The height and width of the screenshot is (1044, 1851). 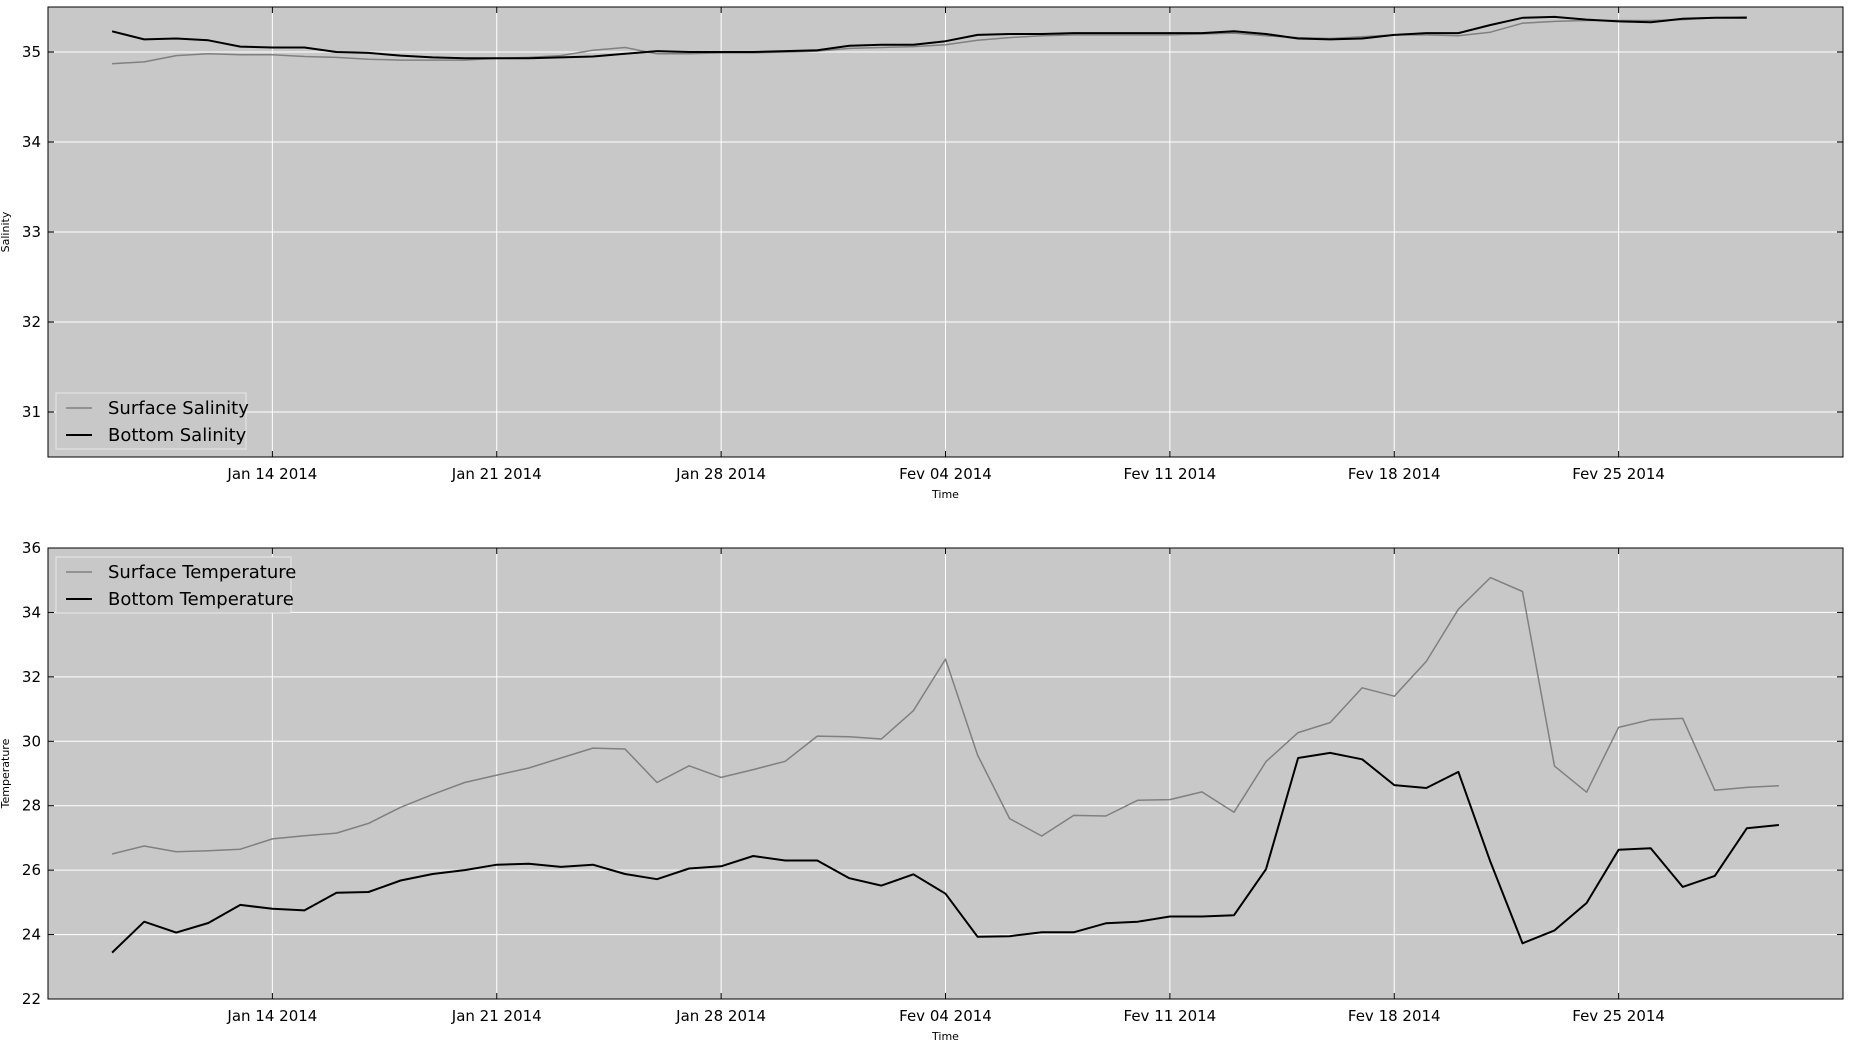 What do you see at coordinates (31, 412) in the screenshot?
I see `salinity-y-tick-label: 31` at bounding box center [31, 412].